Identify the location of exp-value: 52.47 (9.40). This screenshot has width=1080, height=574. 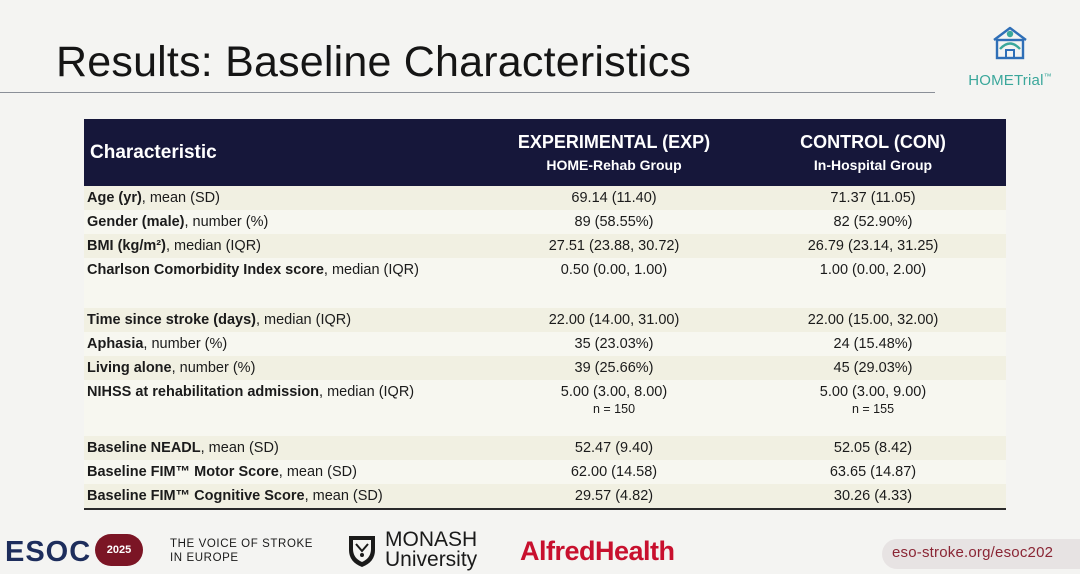
(614, 448).